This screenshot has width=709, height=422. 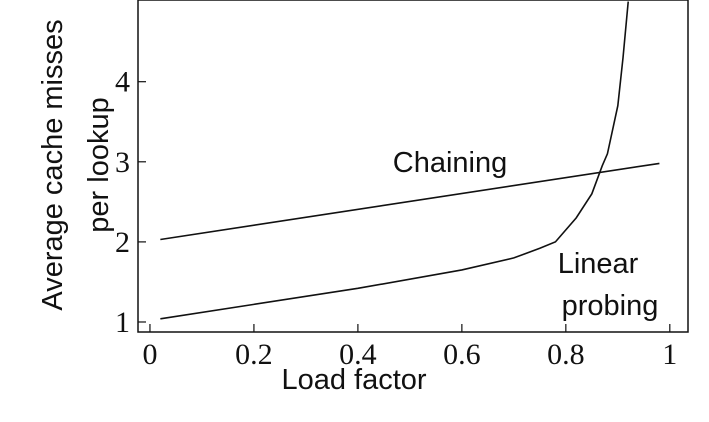 I want to click on x-axis-label: Load factor, so click(x=353, y=380).